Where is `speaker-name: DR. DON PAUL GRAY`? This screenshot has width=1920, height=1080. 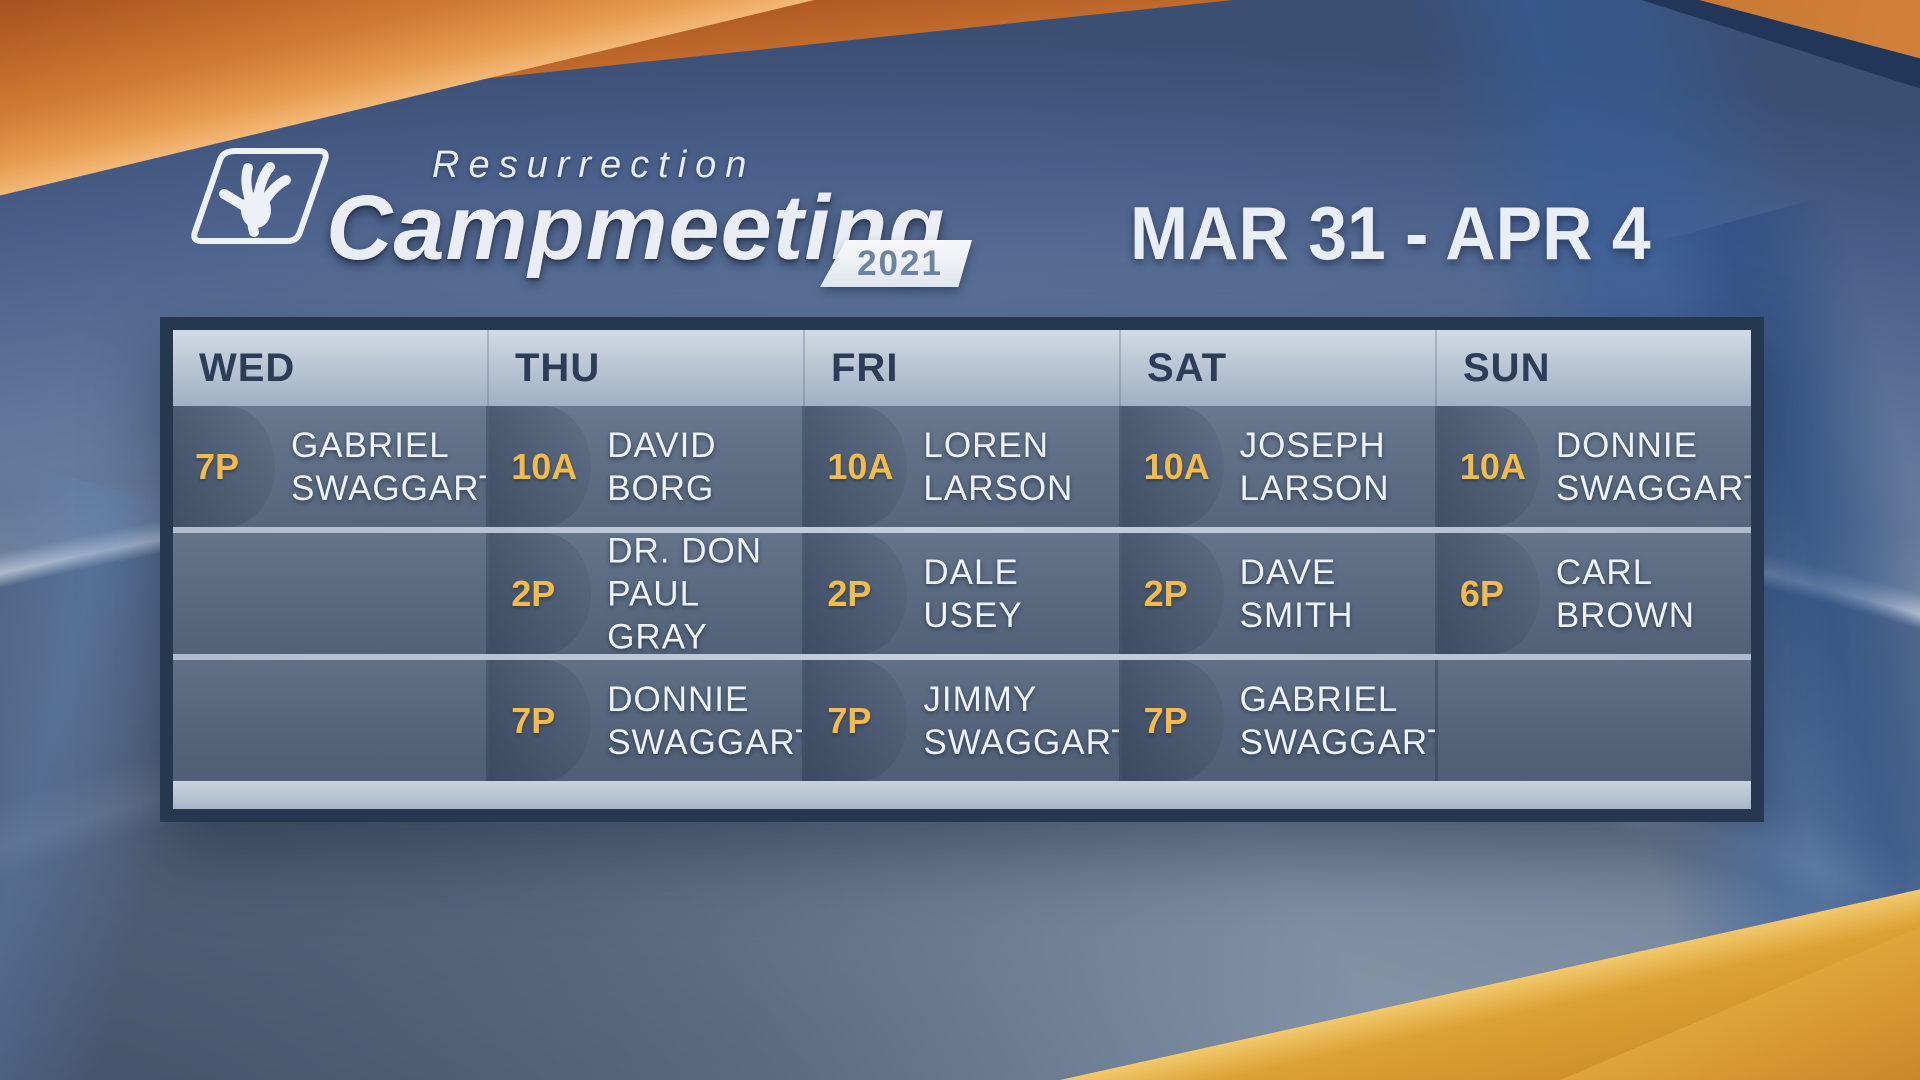
speaker-name: DR. DON PAUL GRAY is located at coordinates (701, 593).